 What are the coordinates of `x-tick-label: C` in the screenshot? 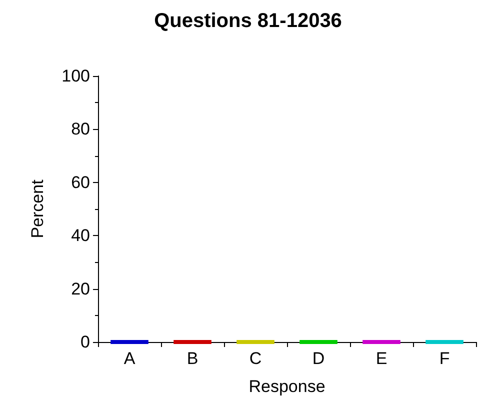 It's located at (255, 358).